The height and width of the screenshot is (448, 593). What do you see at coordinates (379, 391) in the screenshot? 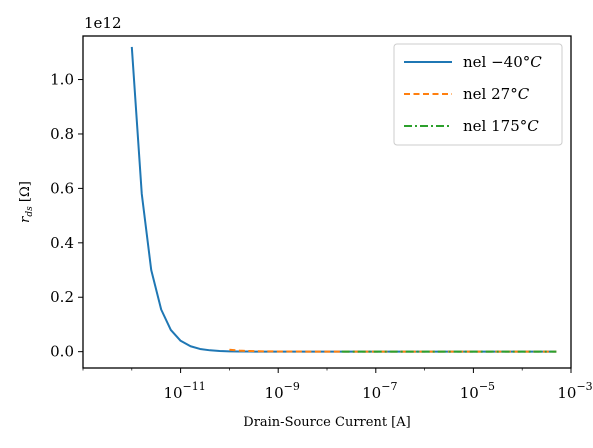
I see `x-tick-label: 10⁻⁷` at bounding box center [379, 391].